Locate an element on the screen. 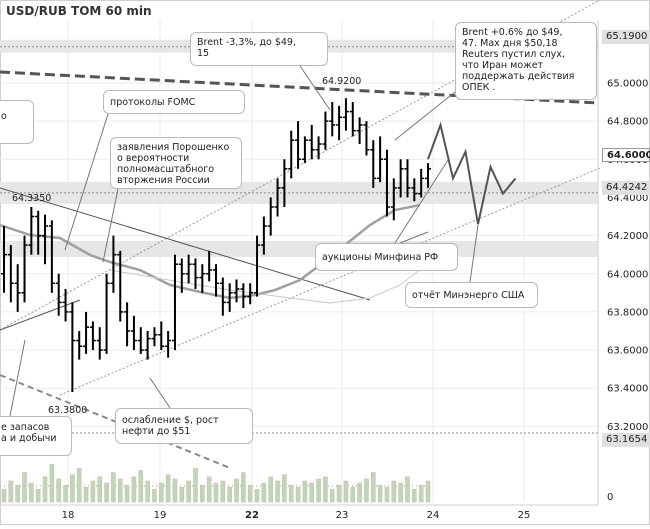 This screenshot has width=650, height=529. x-tick-label: 23 is located at coordinates (342, 515).